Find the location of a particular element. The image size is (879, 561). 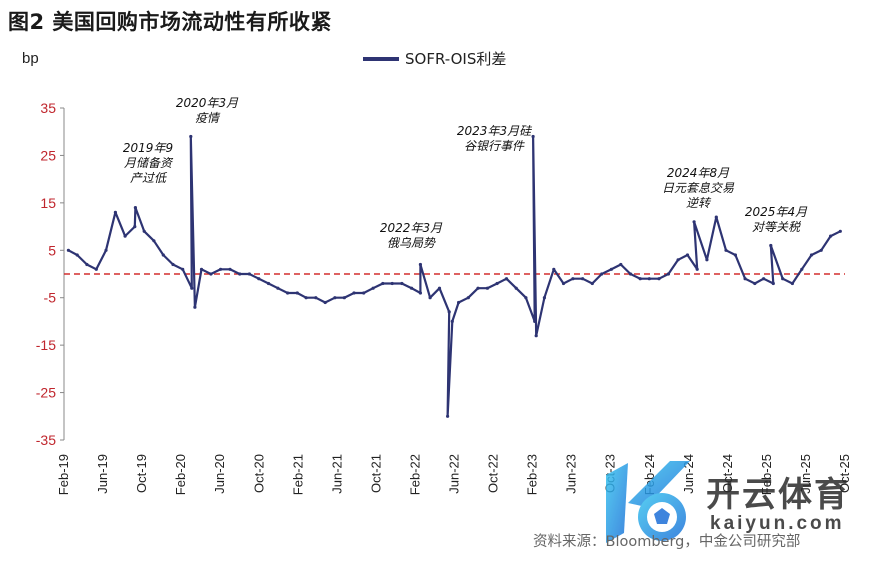

y-tick-label: -25 is located at coordinates (46, 393).